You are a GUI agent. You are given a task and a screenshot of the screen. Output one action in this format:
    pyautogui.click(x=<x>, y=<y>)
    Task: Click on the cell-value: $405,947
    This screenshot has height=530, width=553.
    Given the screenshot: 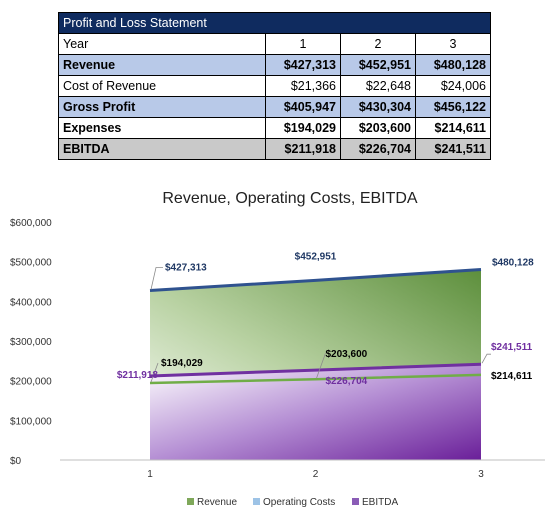 What is the action you would take?
    pyautogui.click(x=303, y=107)
    